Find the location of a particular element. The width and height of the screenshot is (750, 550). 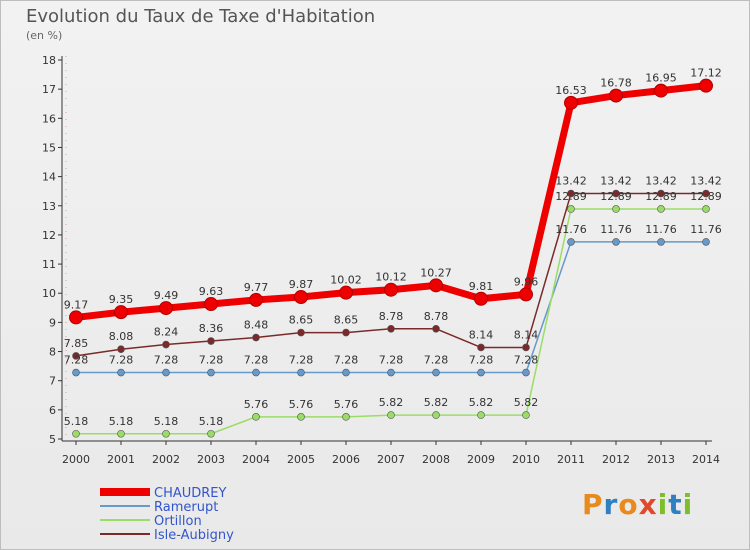

data-label: 9.17 is located at coordinates (76, 304).